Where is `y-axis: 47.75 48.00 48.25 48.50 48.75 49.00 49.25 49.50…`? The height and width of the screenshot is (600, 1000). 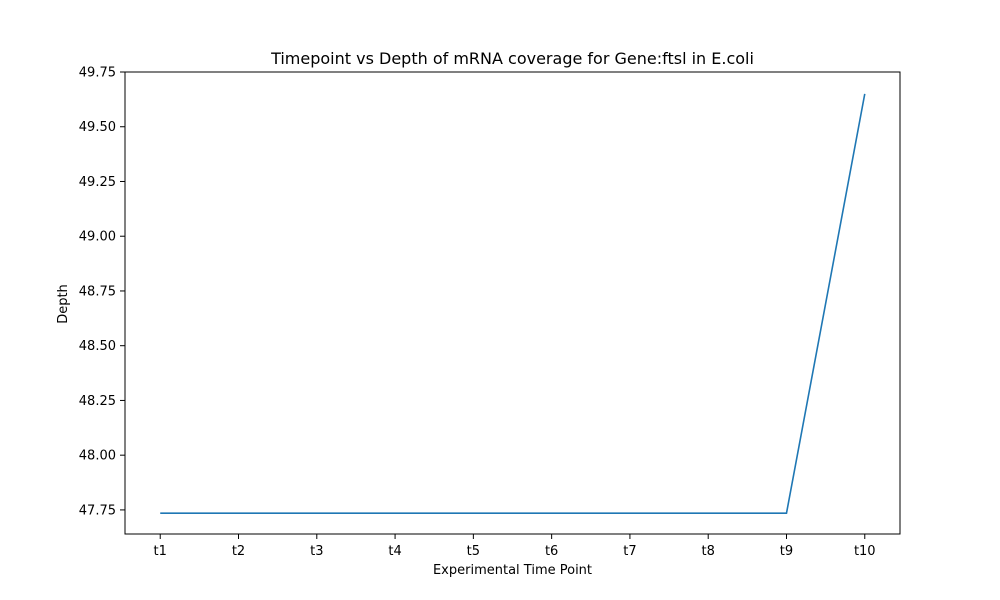
y-axis: 47.75 48.00 48.25 48.50 48.75 49.00 49.25 49.50… is located at coordinates (102, 292).